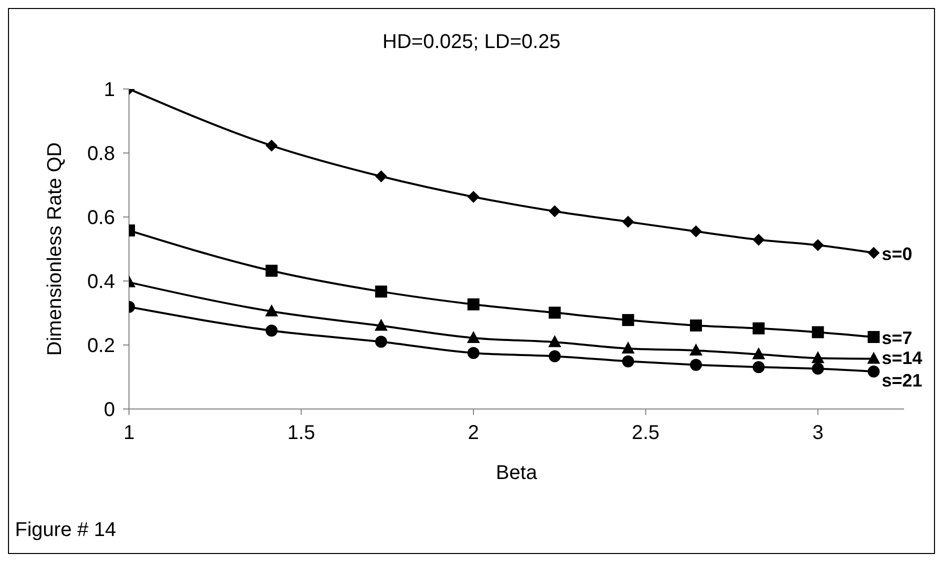 This screenshot has width=943, height=562. What do you see at coordinates (65, 530) in the screenshot?
I see `text: Figure # 14` at bounding box center [65, 530].